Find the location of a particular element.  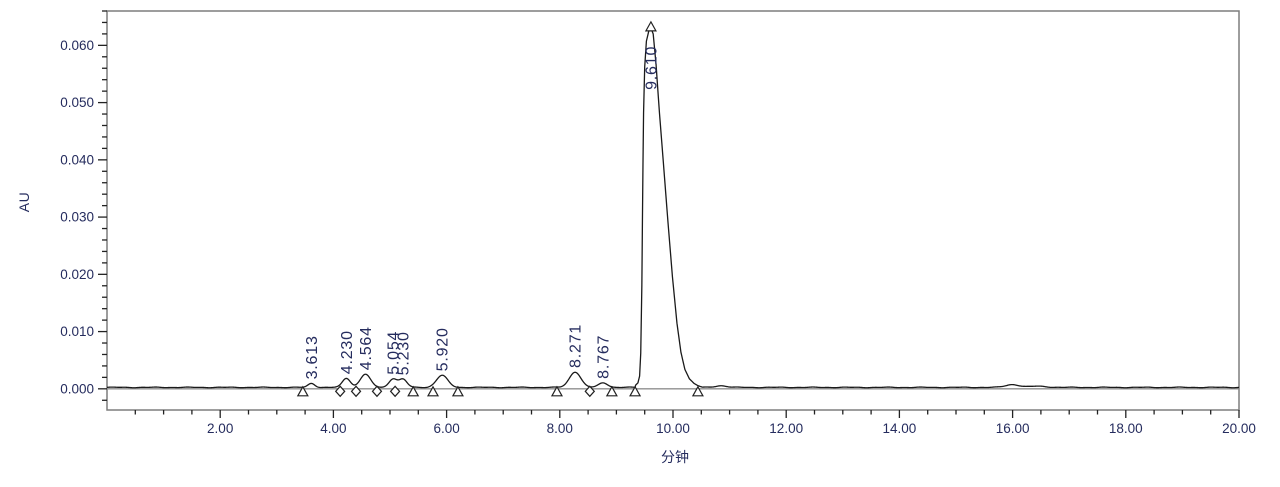

peak-label: 8.271 is located at coordinates (576, 346).